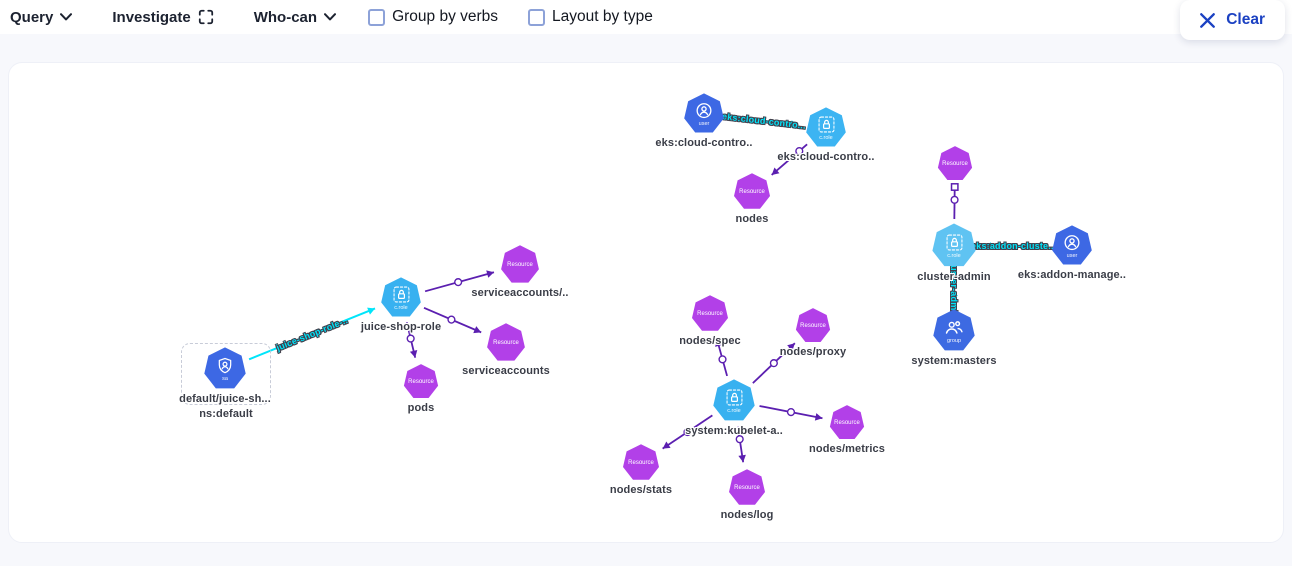 The image size is (1292, 566). Describe the element at coordinates (847, 449) in the screenshot. I see `node-label: nodes/metrics` at that location.